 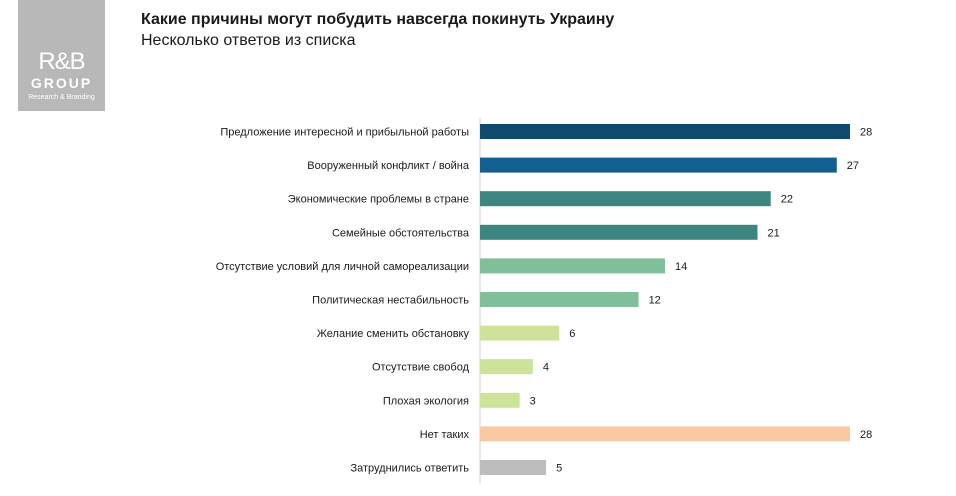 What do you see at coordinates (533, 401) in the screenshot?
I see `value-label: 3` at bounding box center [533, 401].